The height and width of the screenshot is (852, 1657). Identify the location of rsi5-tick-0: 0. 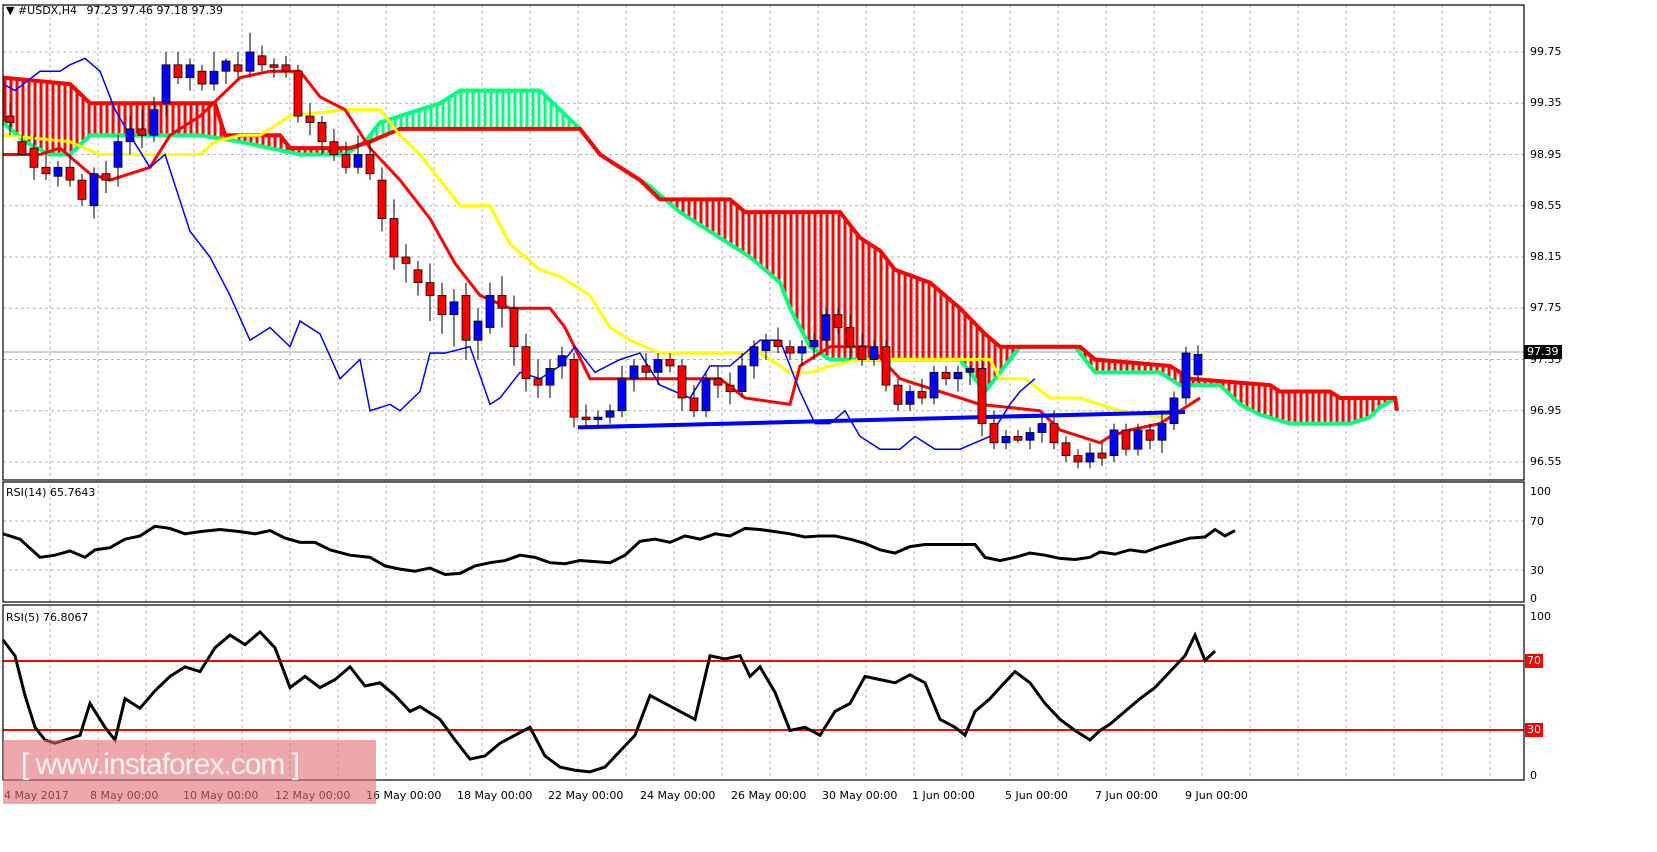
(1533, 775).